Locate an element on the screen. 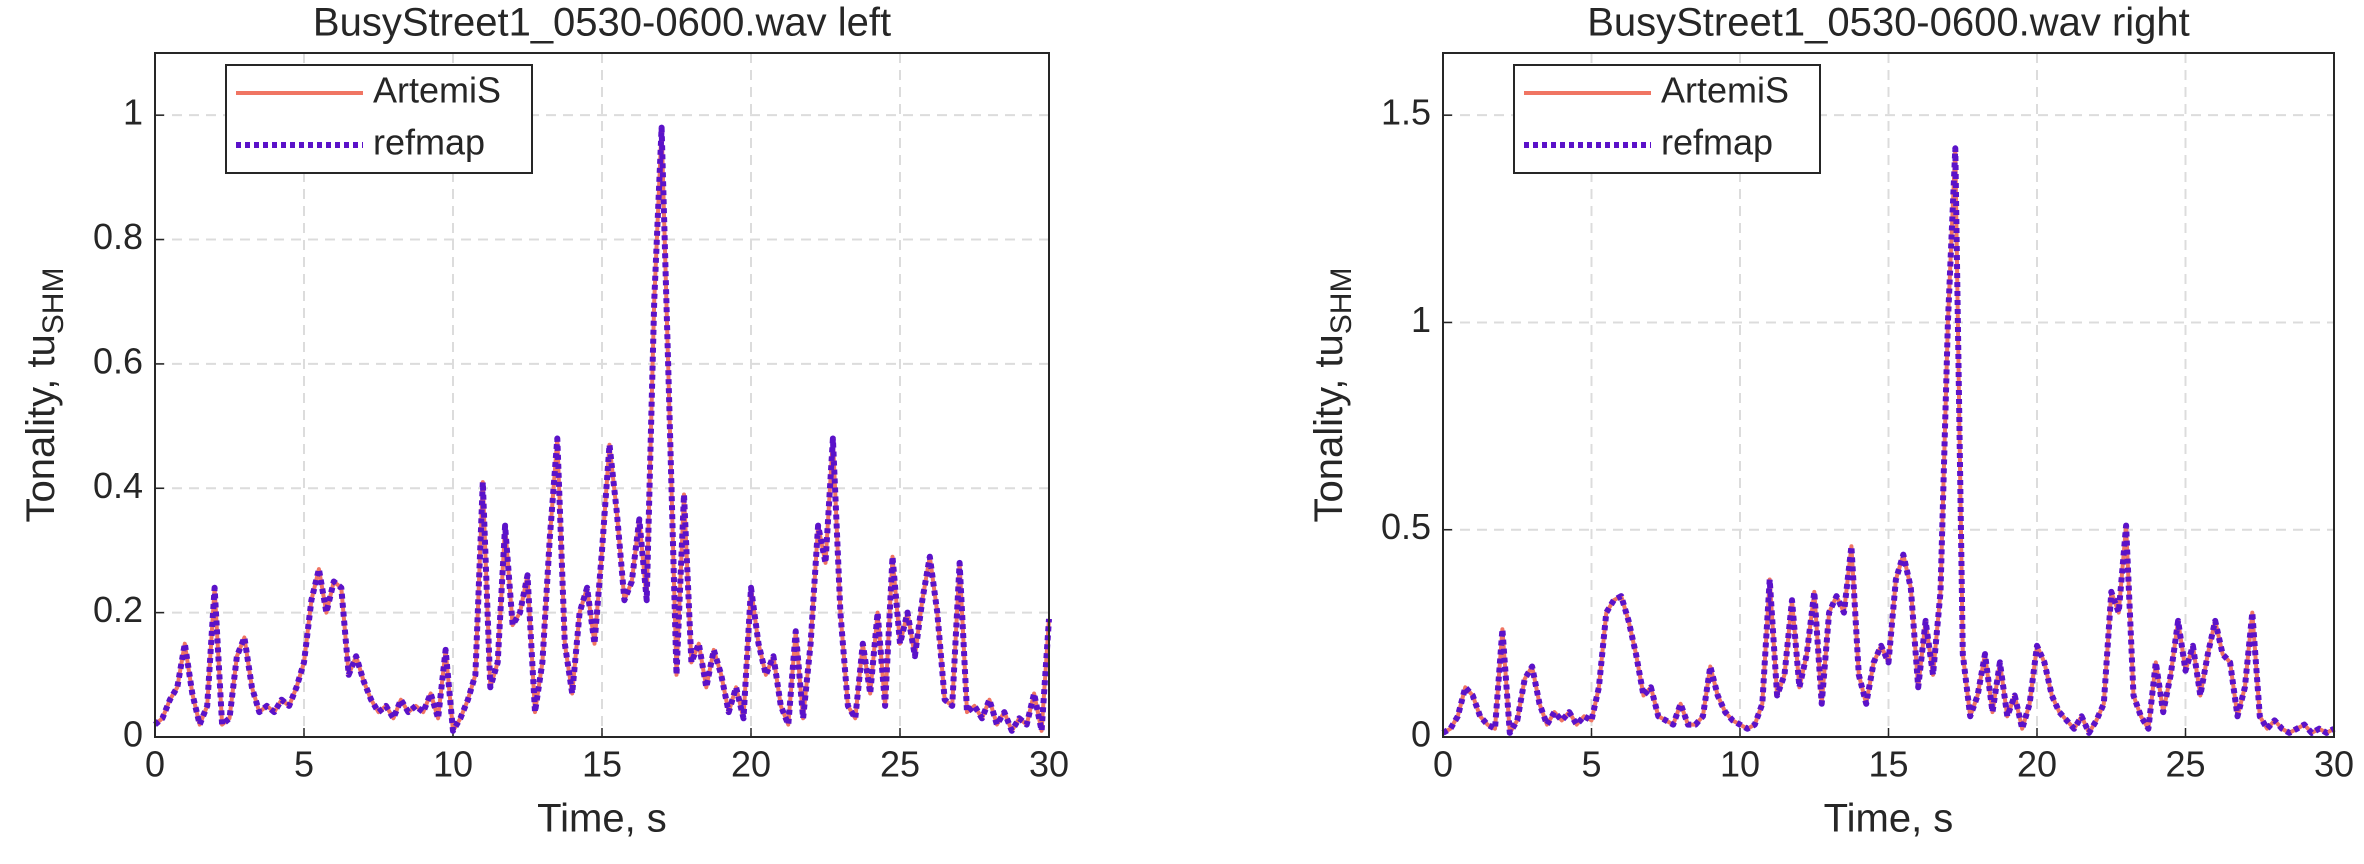 This screenshot has height=864, width=2364. chart-title: BusyStreet1_0530-0600.wav right is located at coordinates (1888, 23).